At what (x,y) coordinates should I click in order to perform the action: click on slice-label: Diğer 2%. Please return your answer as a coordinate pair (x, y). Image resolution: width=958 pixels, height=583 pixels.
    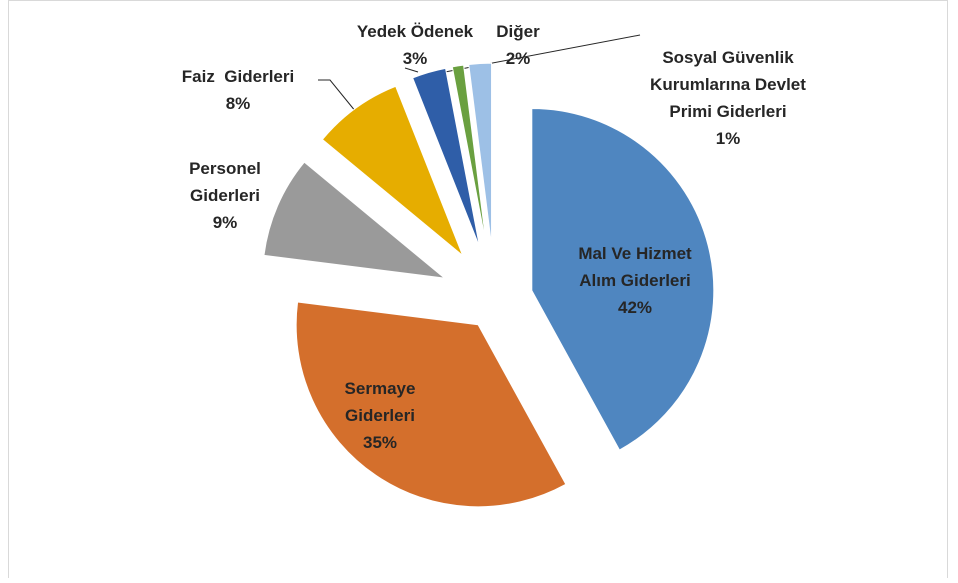
    Looking at the image, I should click on (518, 45).